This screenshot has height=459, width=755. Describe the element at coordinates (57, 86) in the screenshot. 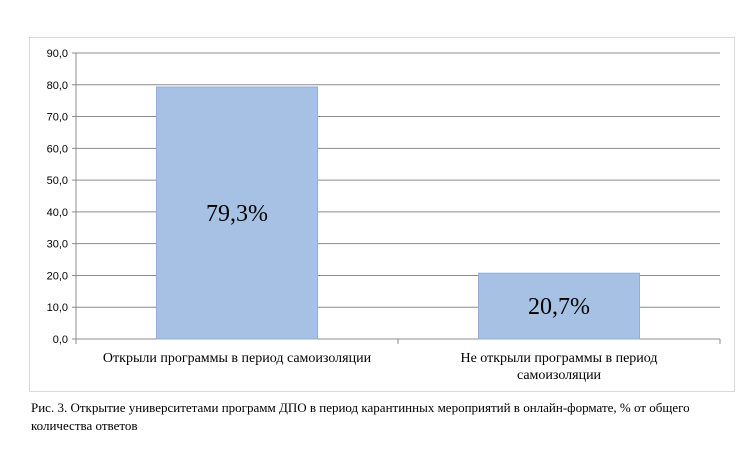

I see `y-tick-label: 80,0` at that location.